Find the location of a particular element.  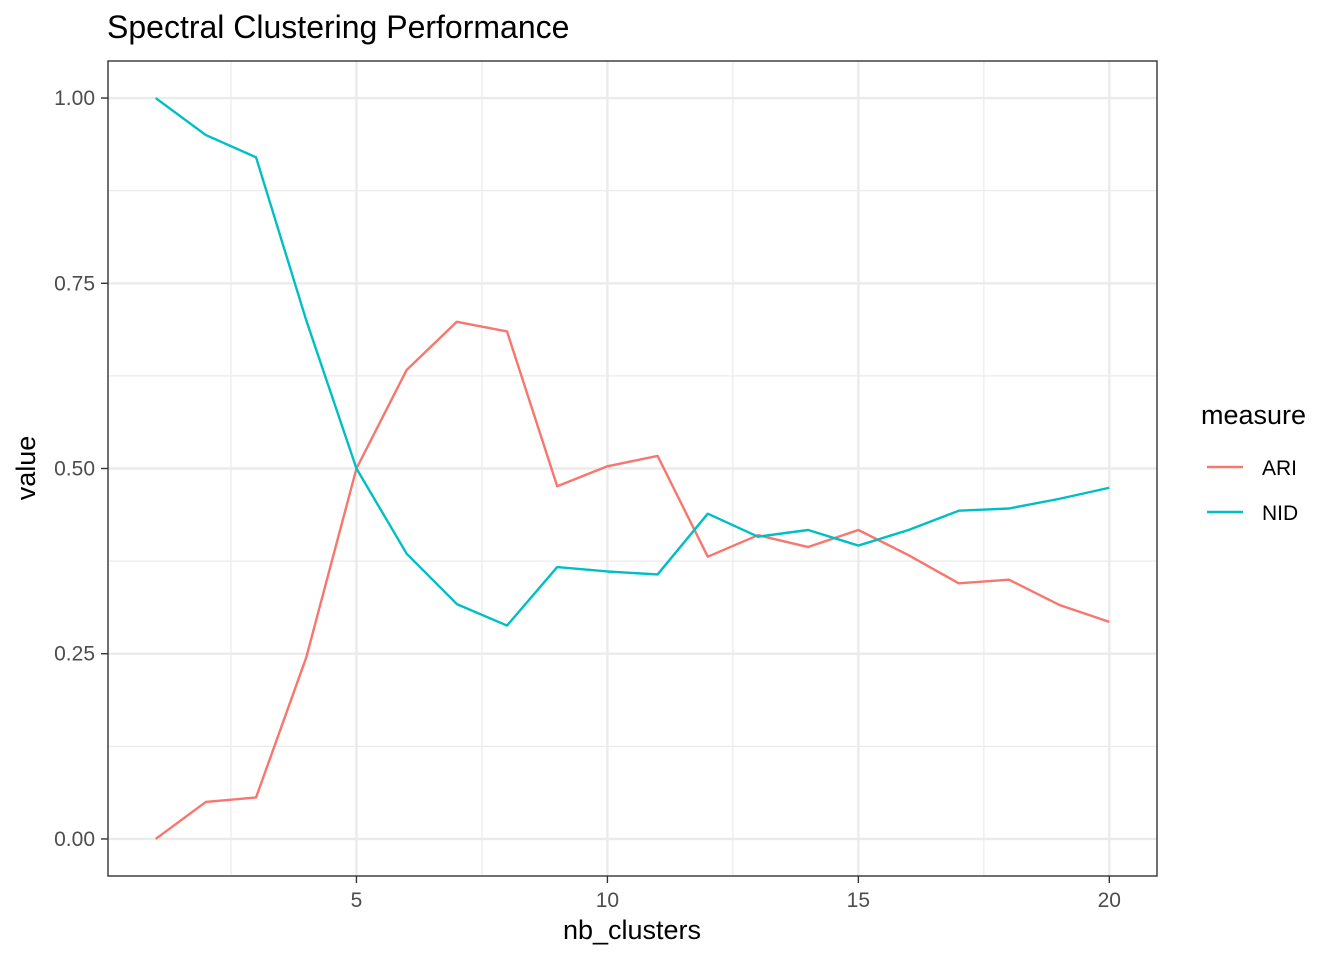

x-axis: 5 10 15 20 is located at coordinates (736, 894).